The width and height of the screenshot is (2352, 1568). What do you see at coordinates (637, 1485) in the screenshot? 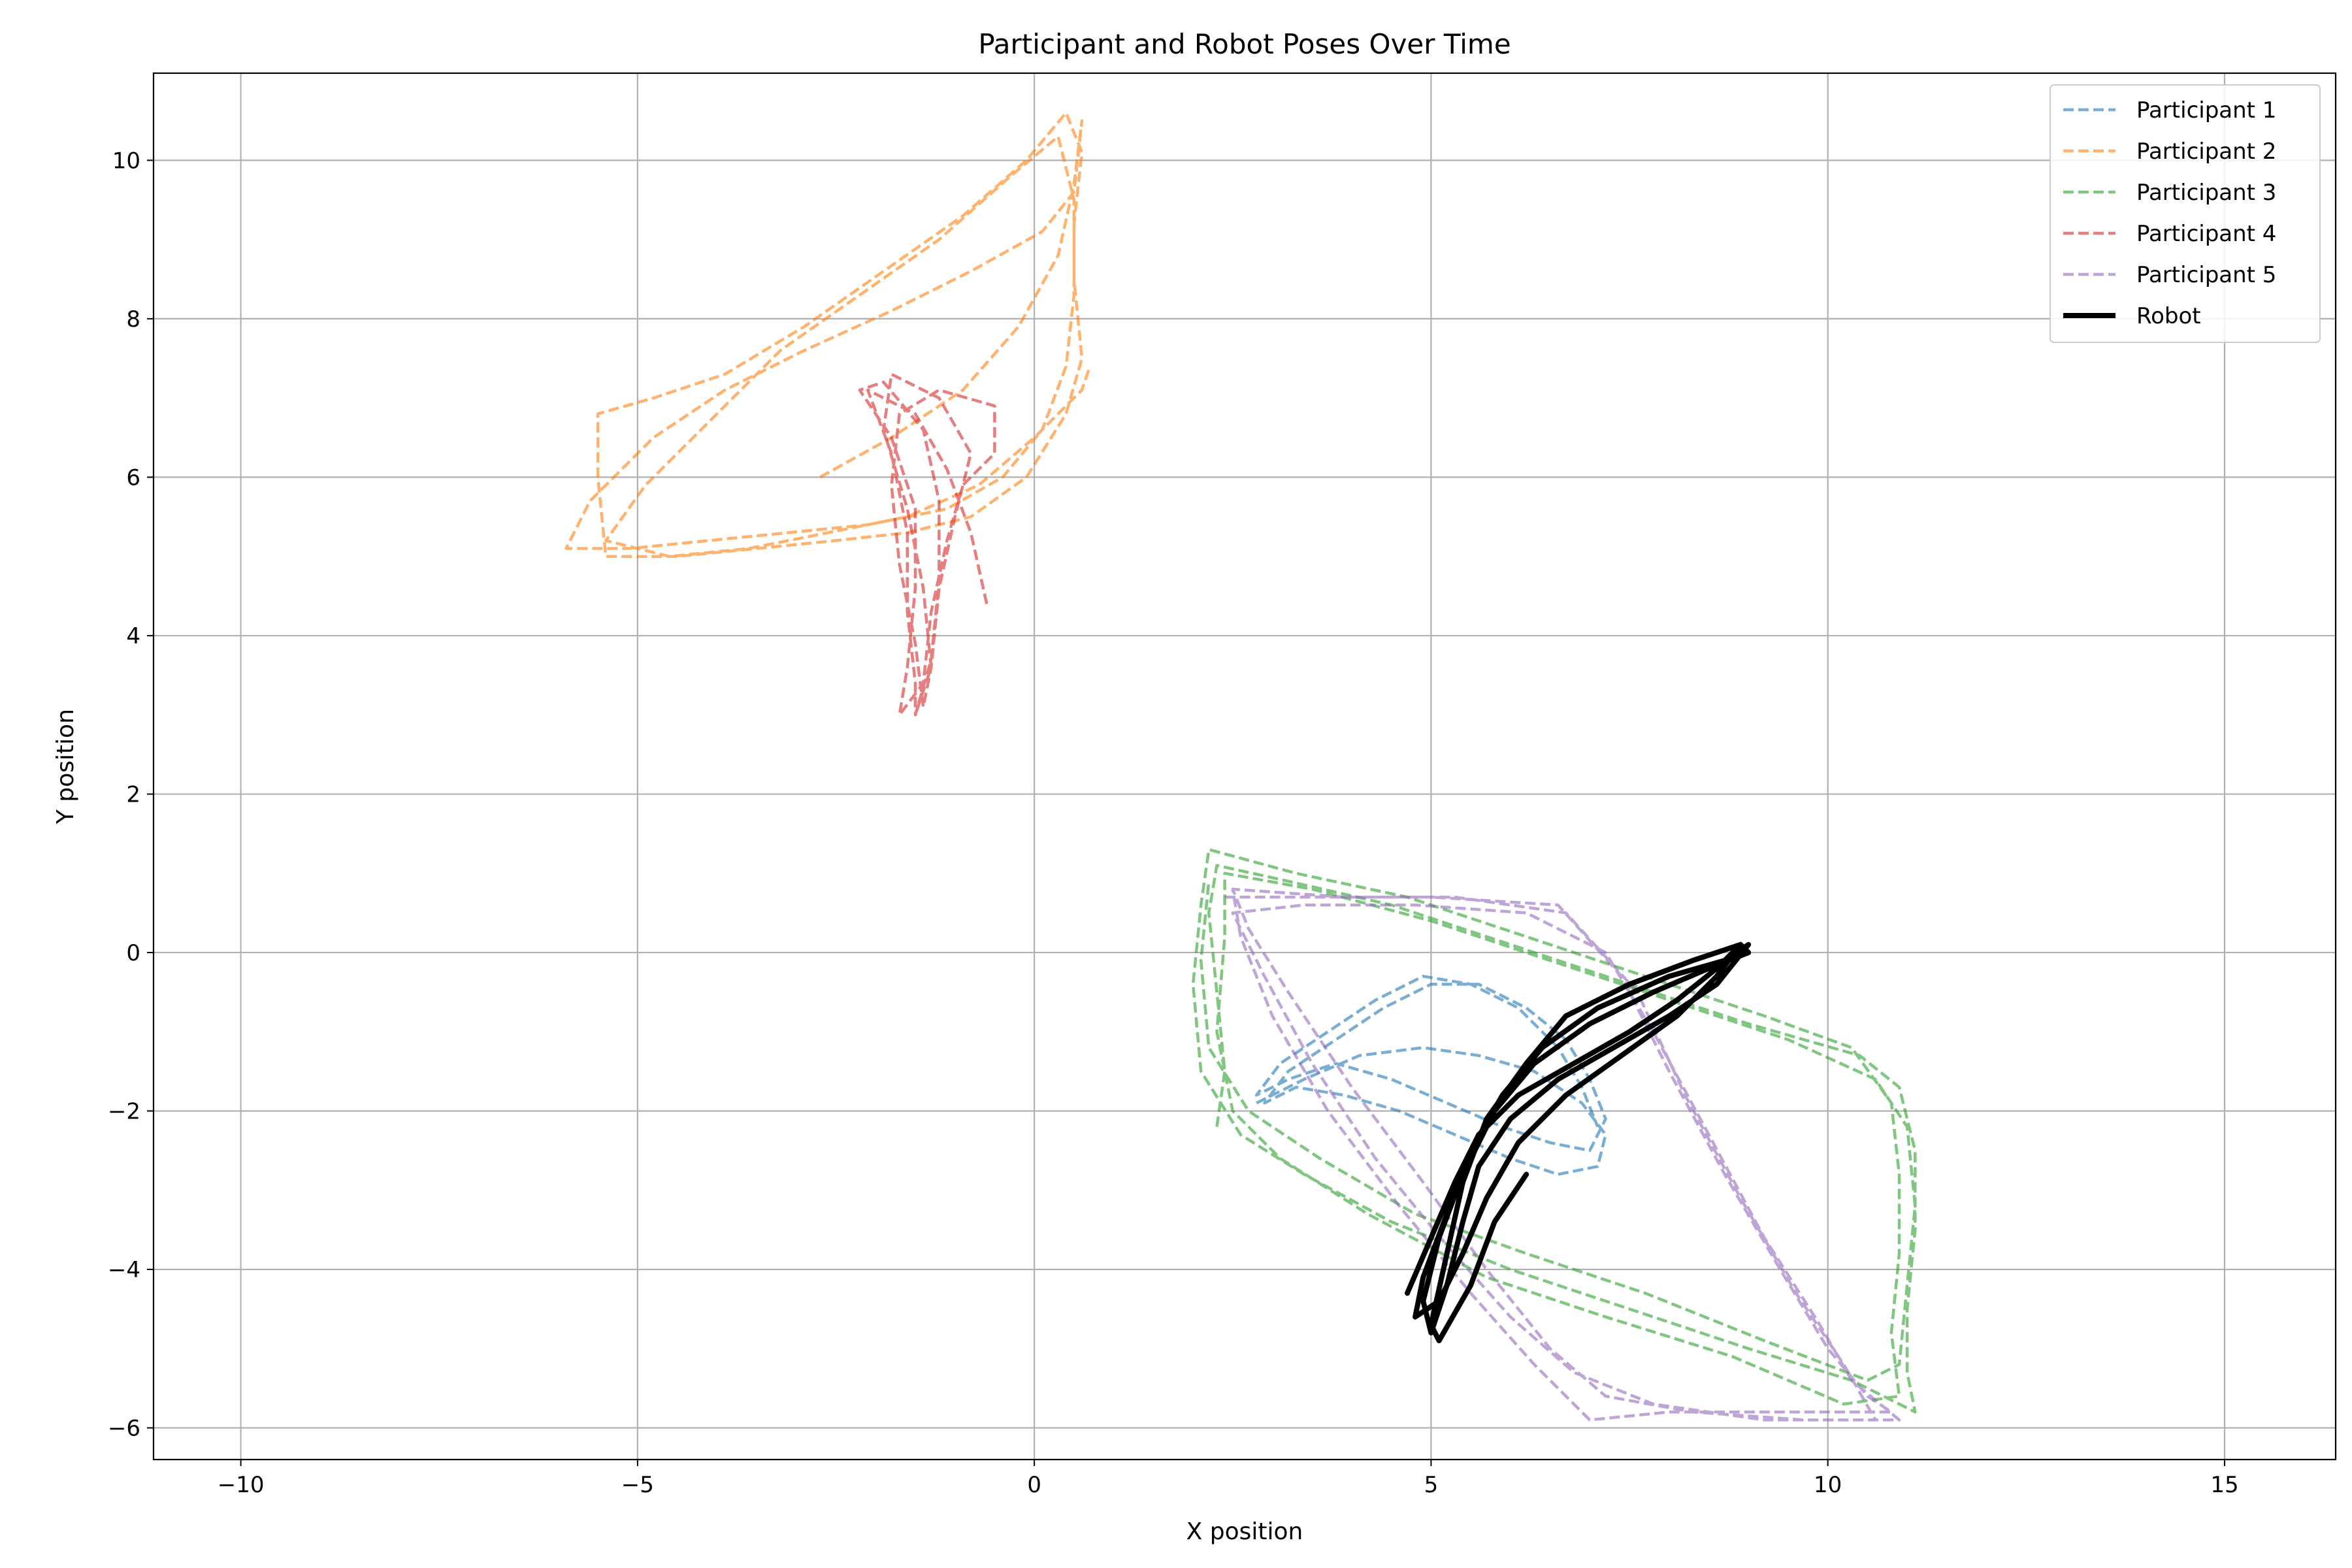
I see `x-tick-label: −5` at bounding box center [637, 1485].